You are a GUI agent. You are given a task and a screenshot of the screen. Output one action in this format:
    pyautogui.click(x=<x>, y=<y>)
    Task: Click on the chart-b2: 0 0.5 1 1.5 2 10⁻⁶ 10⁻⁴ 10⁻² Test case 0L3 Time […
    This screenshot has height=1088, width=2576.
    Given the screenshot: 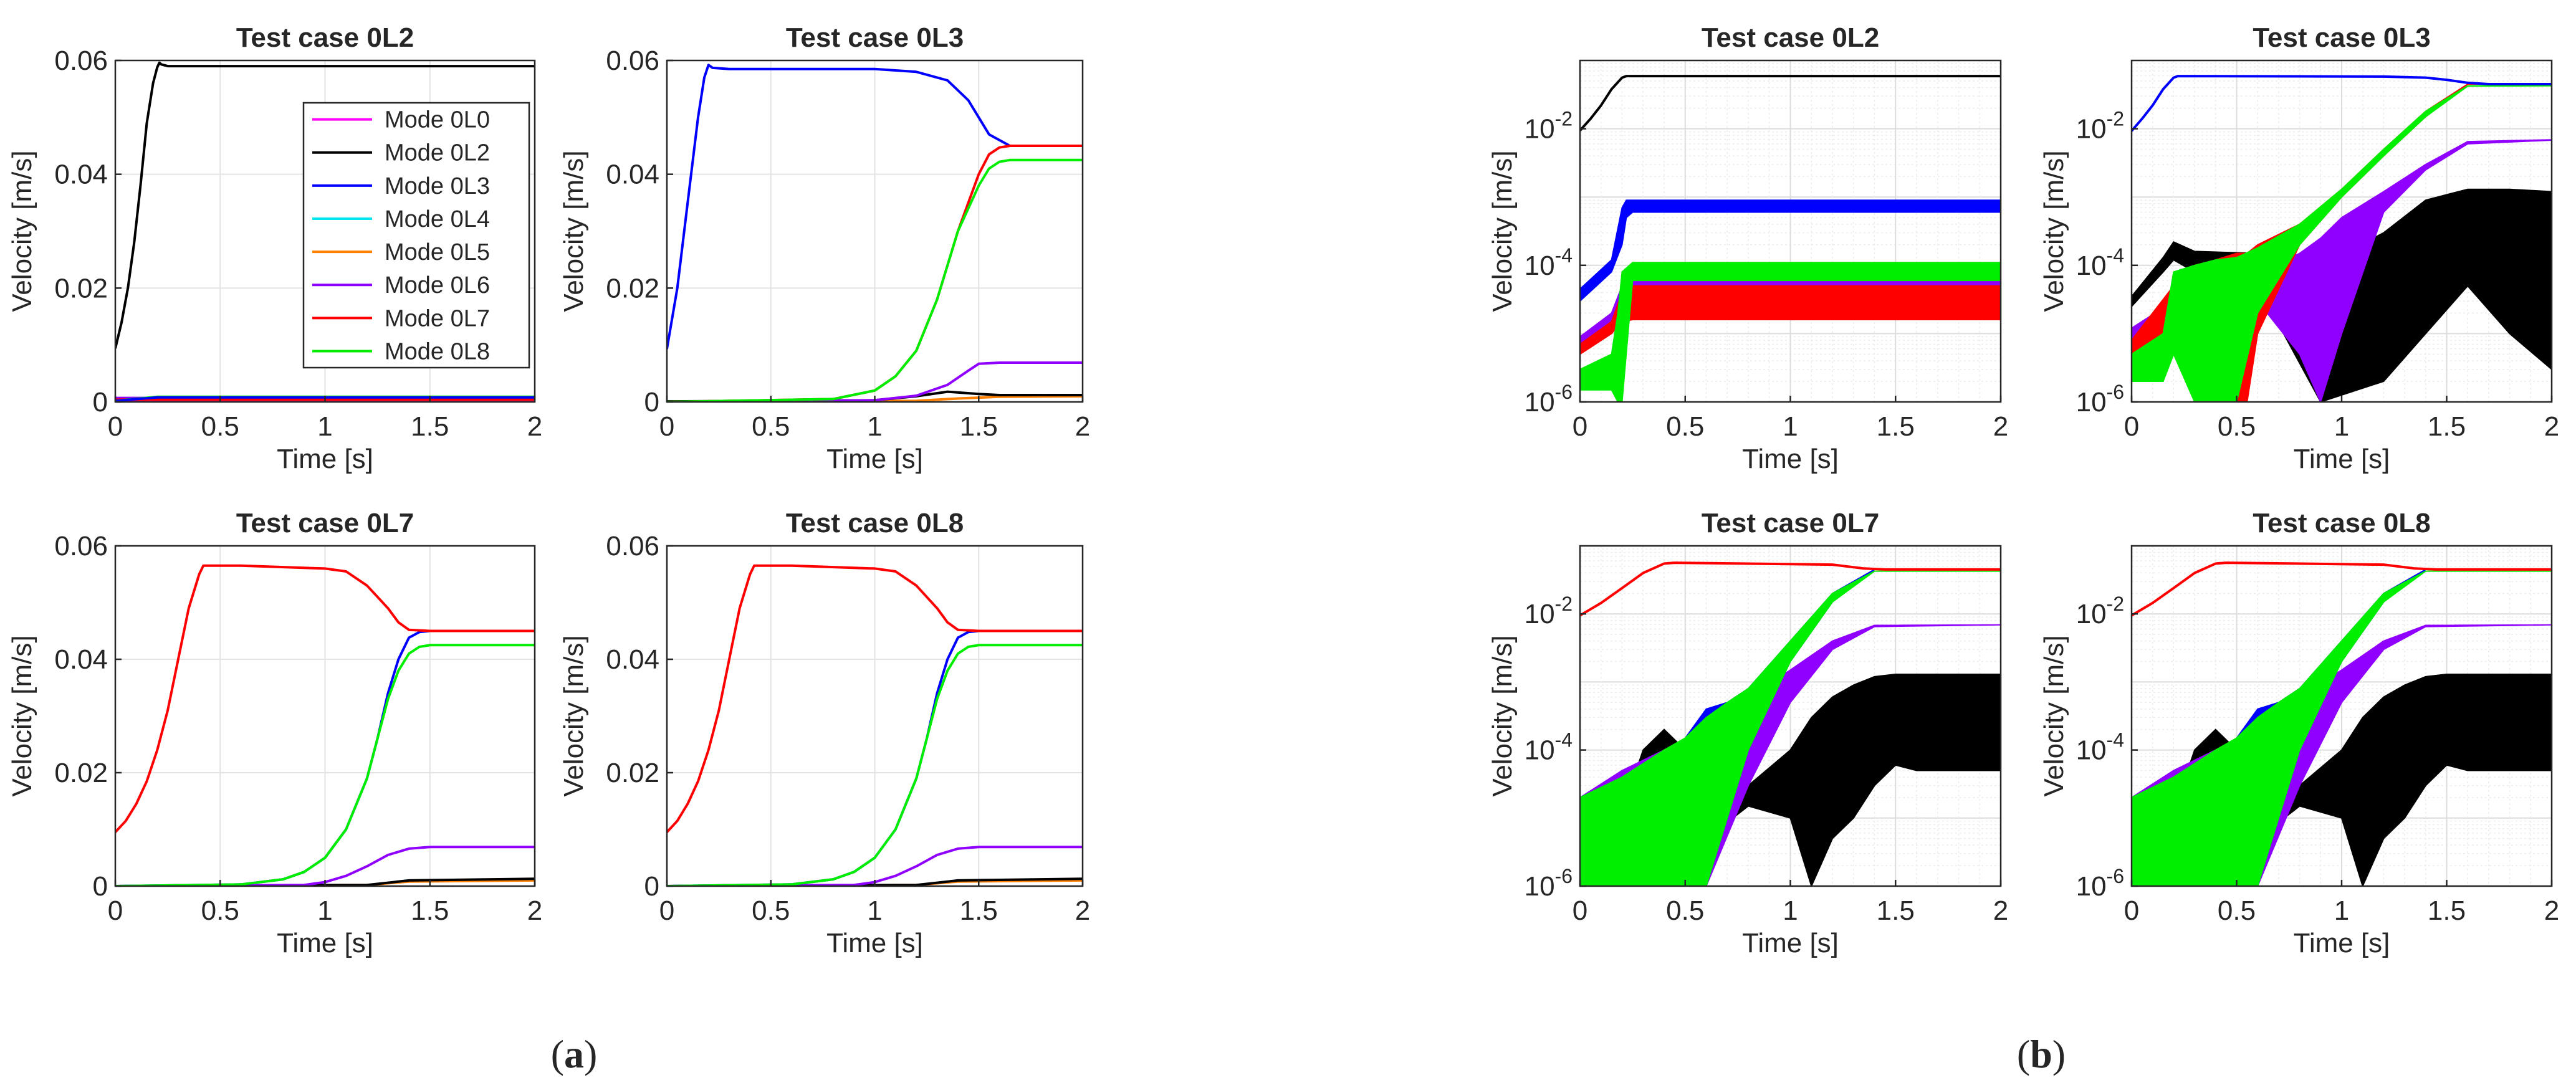 What is the action you would take?
    pyautogui.click(x=2299, y=248)
    